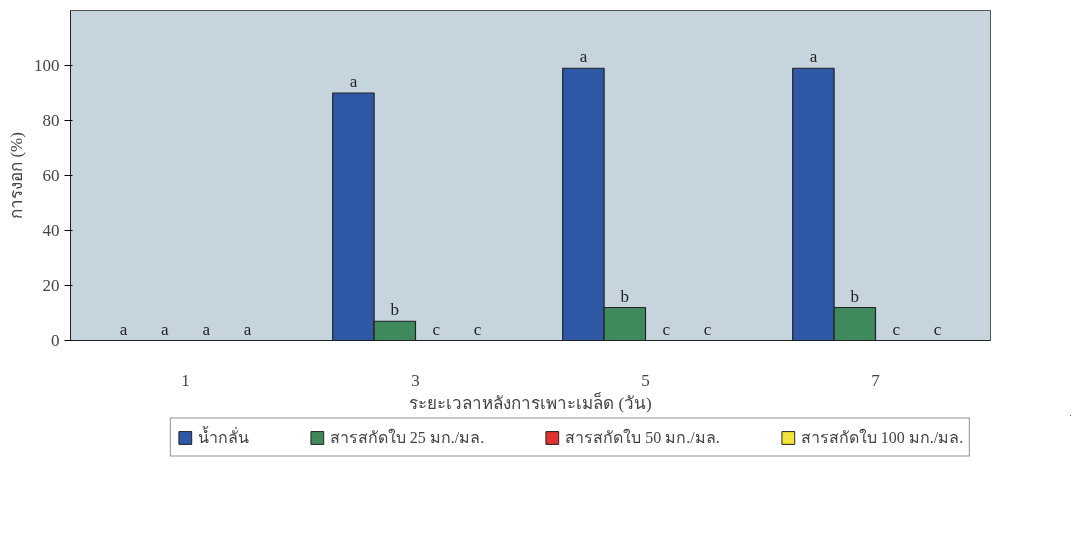 The height and width of the screenshot is (550, 1088). What do you see at coordinates (51, 285) in the screenshot?
I see `y-tick-label: 20` at bounding box center [51, 285].